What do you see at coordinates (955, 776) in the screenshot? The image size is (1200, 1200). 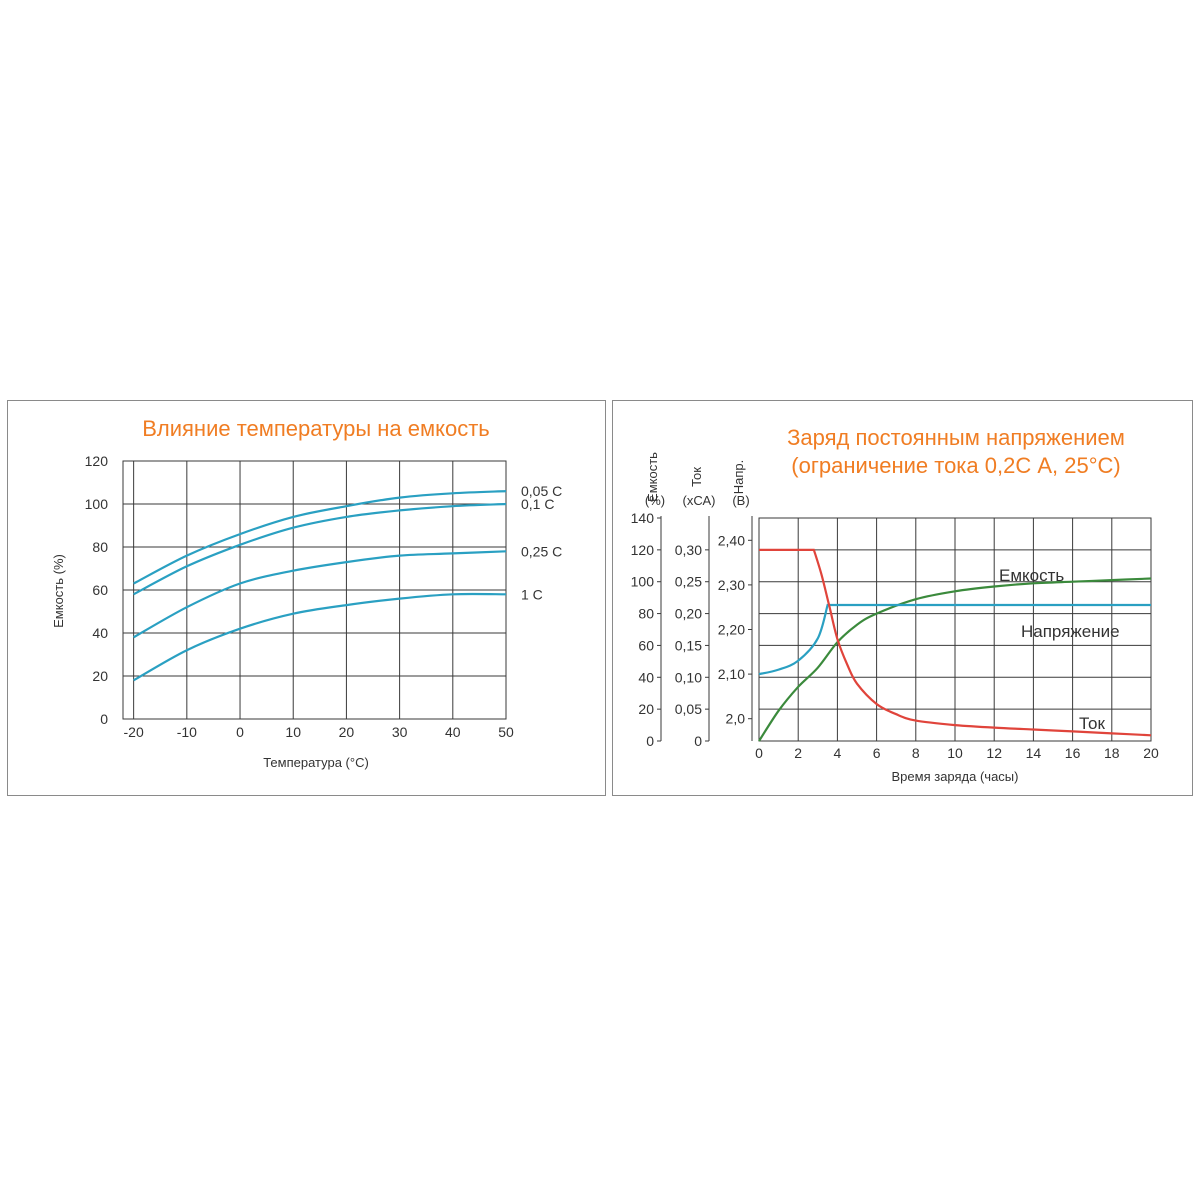 I see `x-axis-label: Время заряда (часы)` at bounding box center [955, 776].